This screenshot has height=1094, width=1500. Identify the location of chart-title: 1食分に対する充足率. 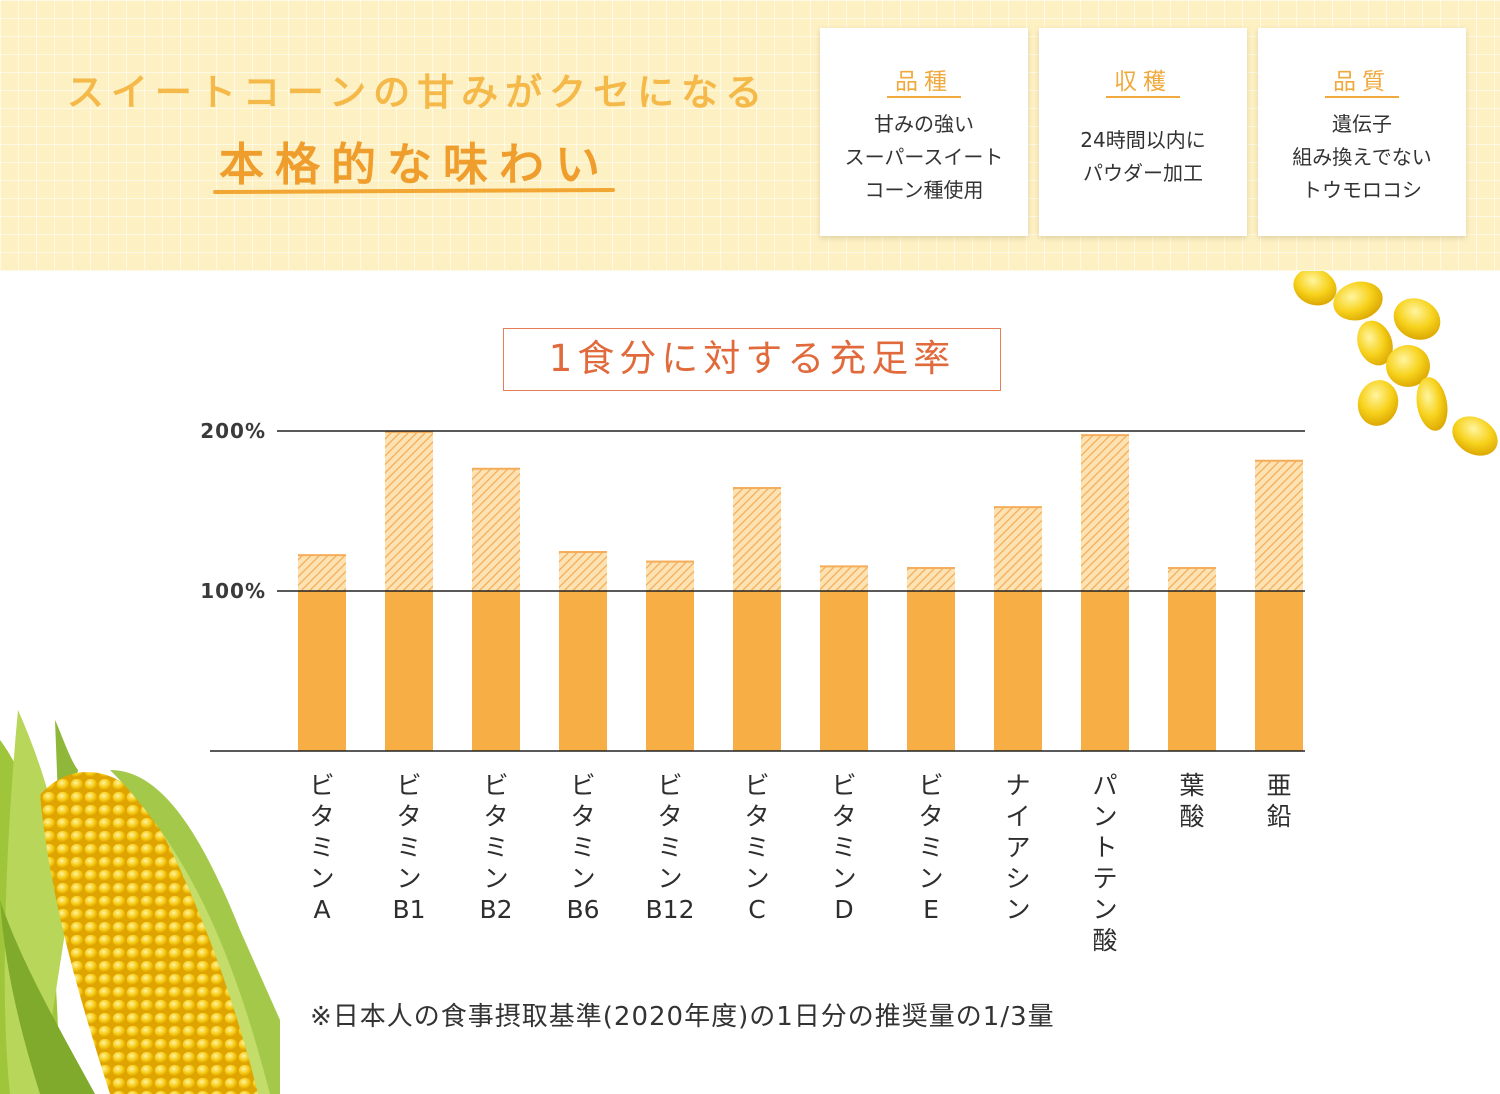
(752, 358).